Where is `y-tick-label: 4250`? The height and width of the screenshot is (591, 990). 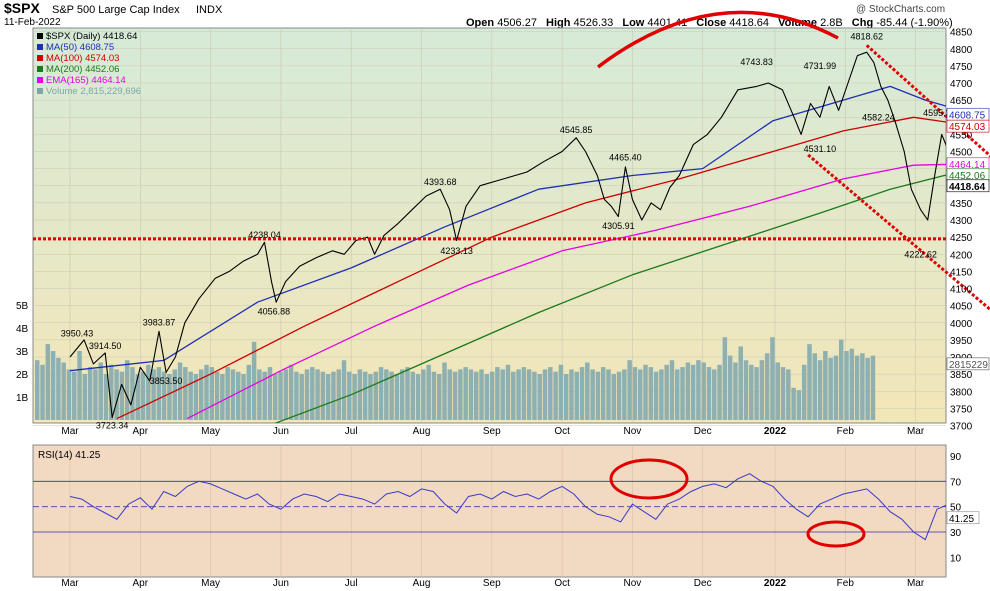 y-tick-label: 4250 is located at coordinates (961, 238).